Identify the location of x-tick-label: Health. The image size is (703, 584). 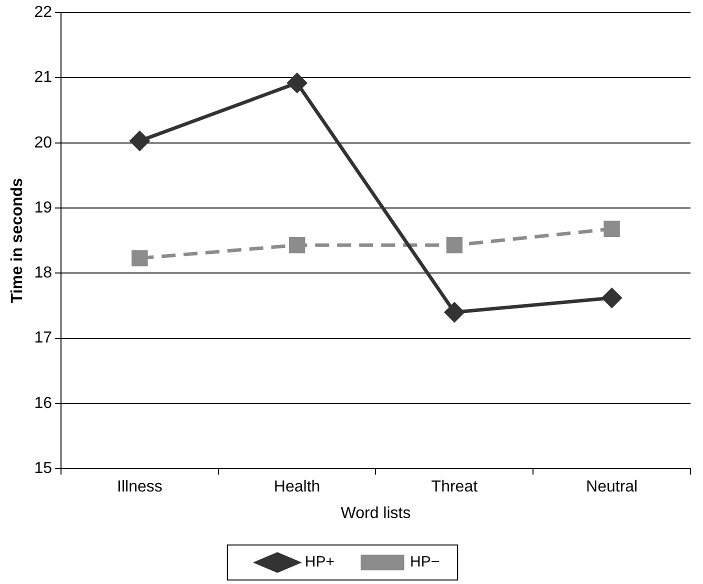
(297, 487).